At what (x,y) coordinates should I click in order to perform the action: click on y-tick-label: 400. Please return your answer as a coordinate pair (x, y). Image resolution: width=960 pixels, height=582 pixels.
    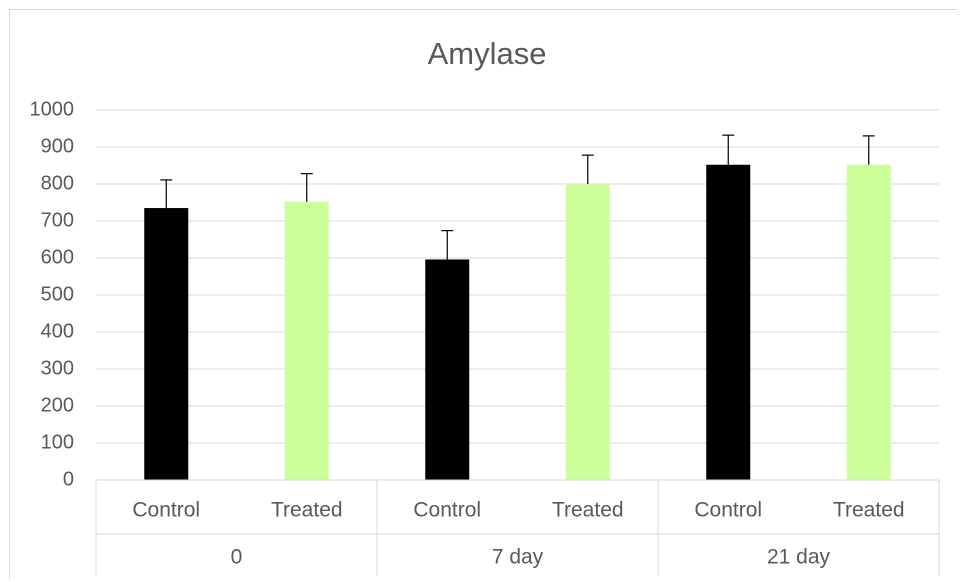
    Looking at the image, I should click on (57, 331).